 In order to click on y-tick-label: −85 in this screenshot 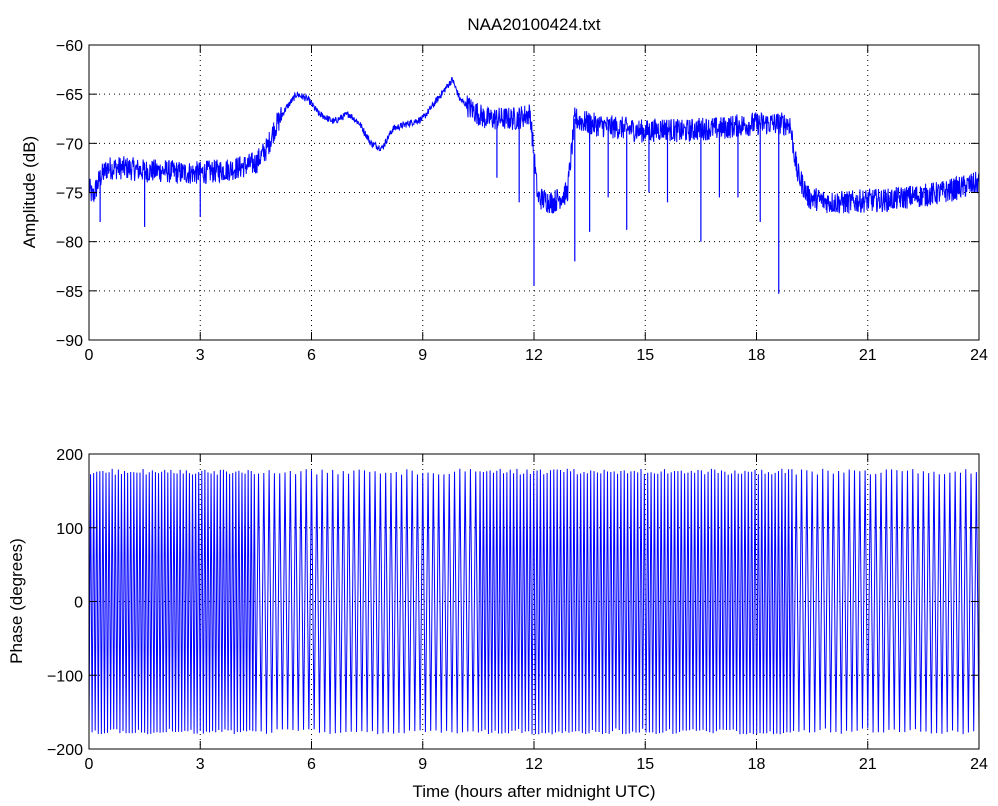, I will do `click(69, 292)`.